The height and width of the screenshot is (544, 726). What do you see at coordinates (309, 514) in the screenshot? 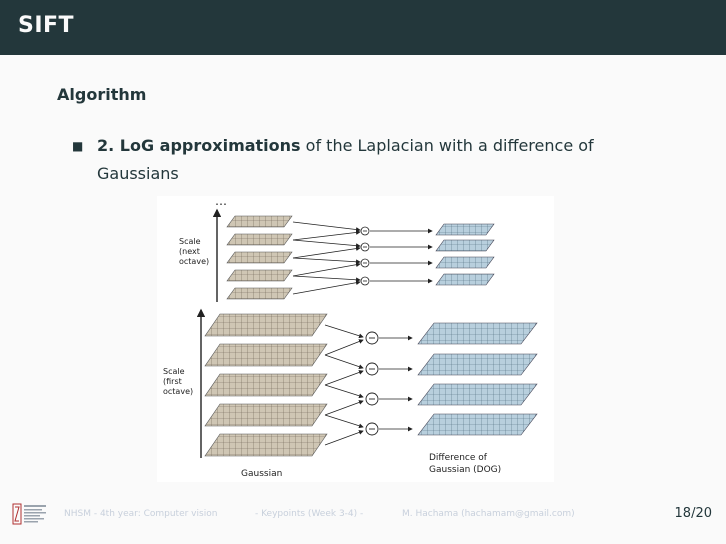
I see `footer-topic: - Keypoints (Week 3-4) -` at bounding box center [309, 514].